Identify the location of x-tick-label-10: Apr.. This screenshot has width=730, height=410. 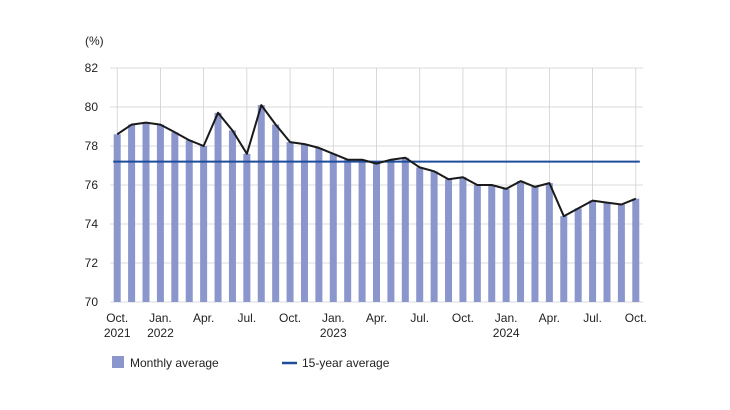
(549, 318).